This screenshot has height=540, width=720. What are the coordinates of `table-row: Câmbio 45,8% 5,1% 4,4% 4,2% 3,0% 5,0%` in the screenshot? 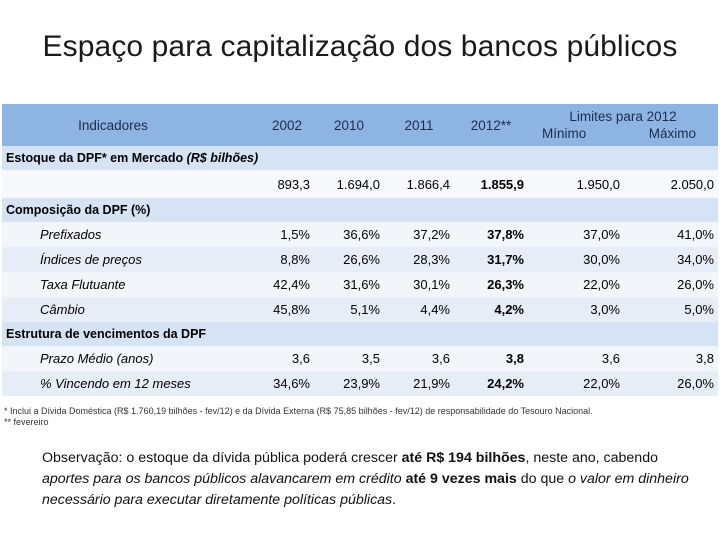 It's located at (360, 309).